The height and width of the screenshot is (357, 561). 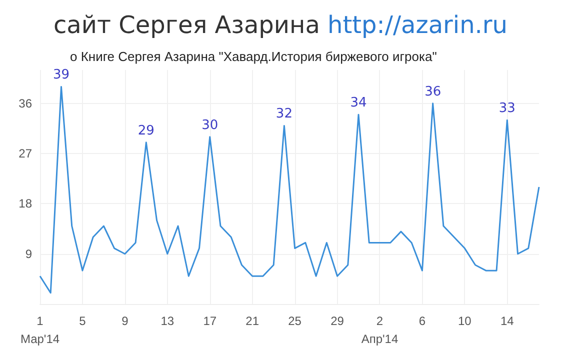 I want to click on x-tick-label: 14, so click(x=507, y=321).